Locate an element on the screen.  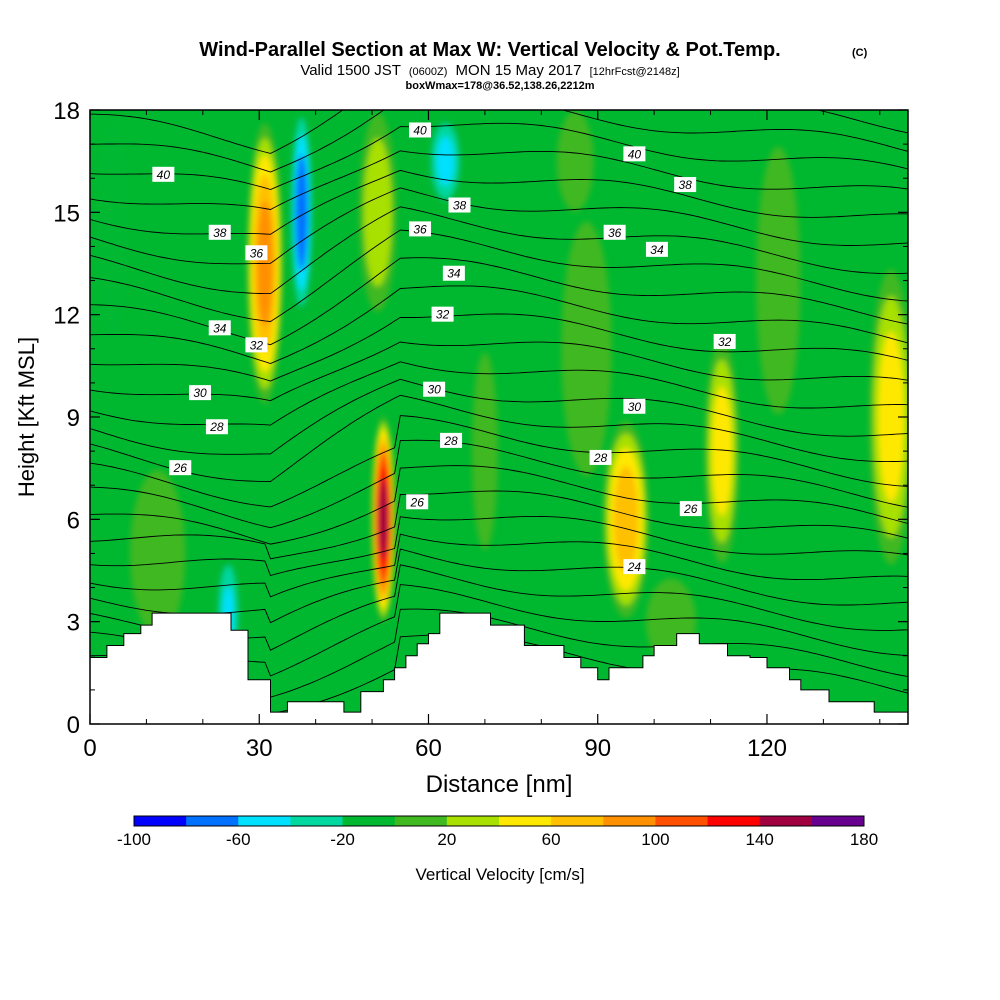
colorbar-tick-label: 180 is located at coordinates (864, 839).